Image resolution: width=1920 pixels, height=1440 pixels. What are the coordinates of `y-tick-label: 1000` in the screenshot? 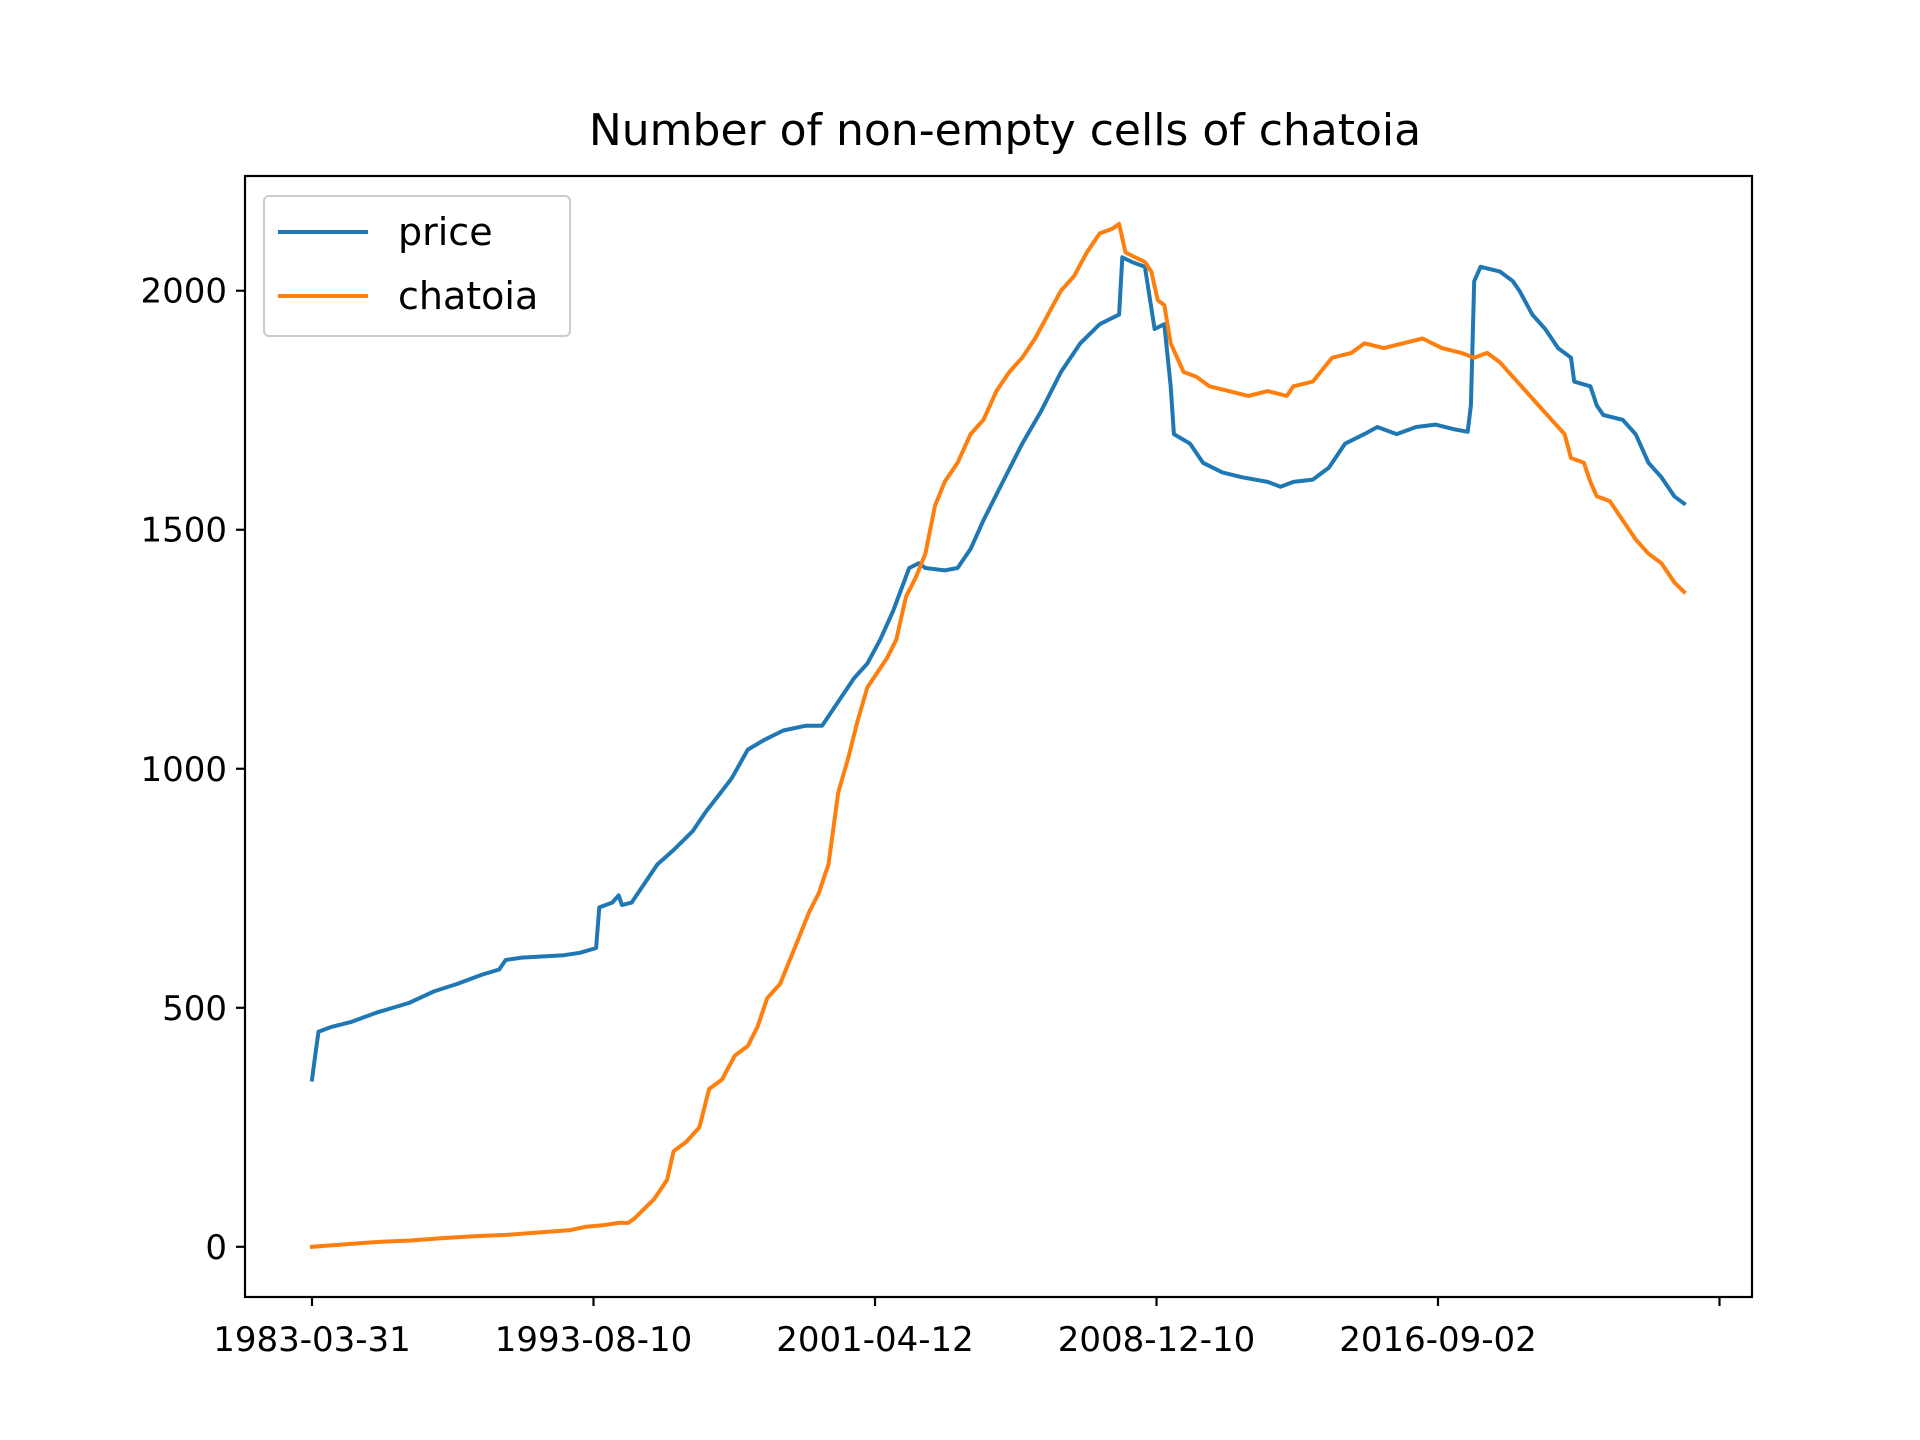 It's located at (183, 770).